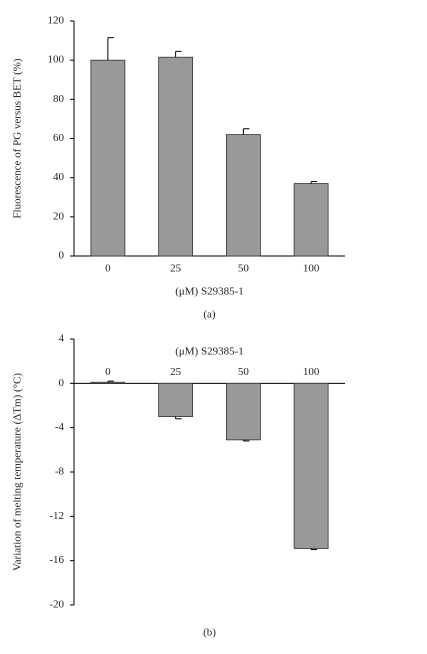  What do you see at coordinates (56, 605) in the screenshot?
I see `y-tick-label: -20` at bounding box center [56, 605].